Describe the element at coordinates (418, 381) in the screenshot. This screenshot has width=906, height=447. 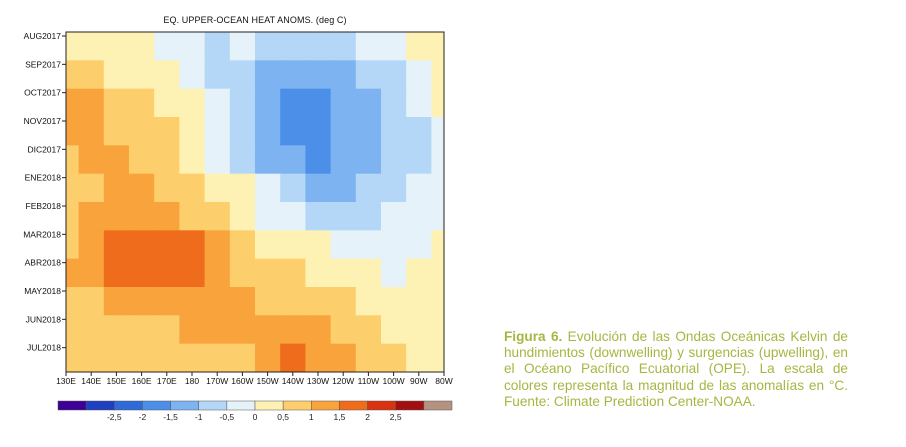
I see `x-tick-label: 90W` at that location.